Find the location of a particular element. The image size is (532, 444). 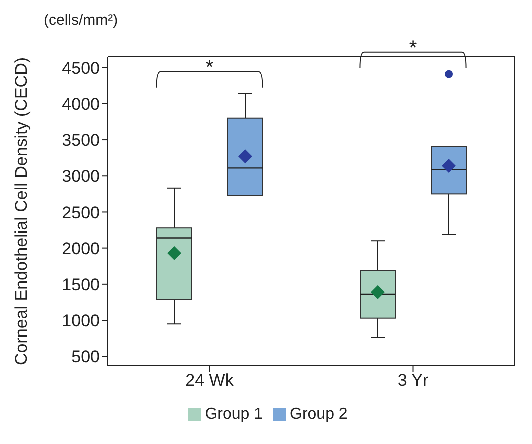

legend-label: Group 2 is located at coordinates (319, 414).